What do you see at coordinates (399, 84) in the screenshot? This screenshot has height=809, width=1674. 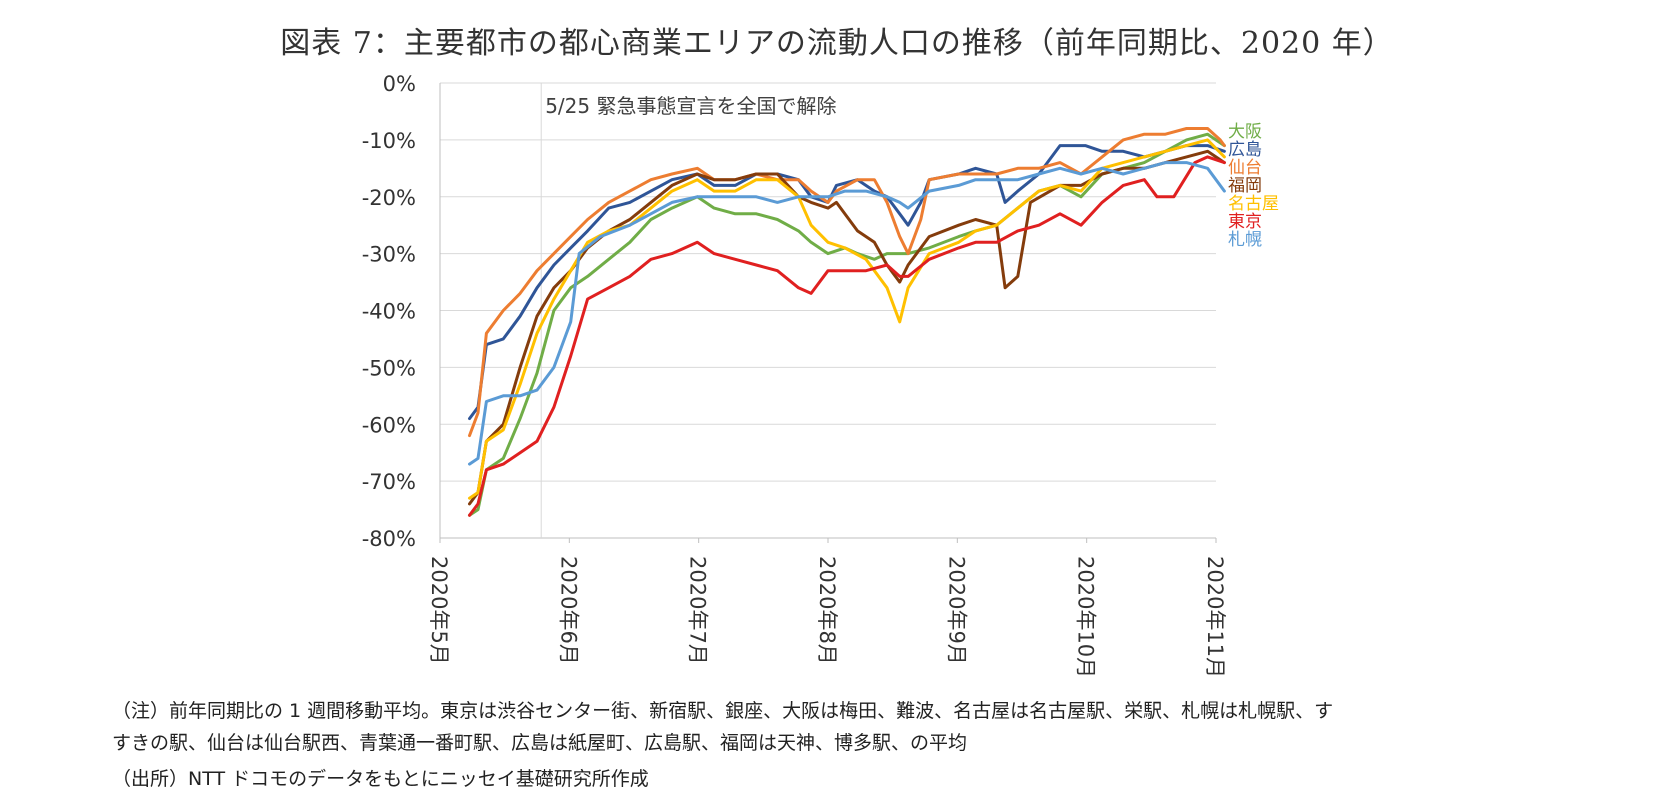 I see `y-tick-label: 0%` at bounding box center [399, 84].